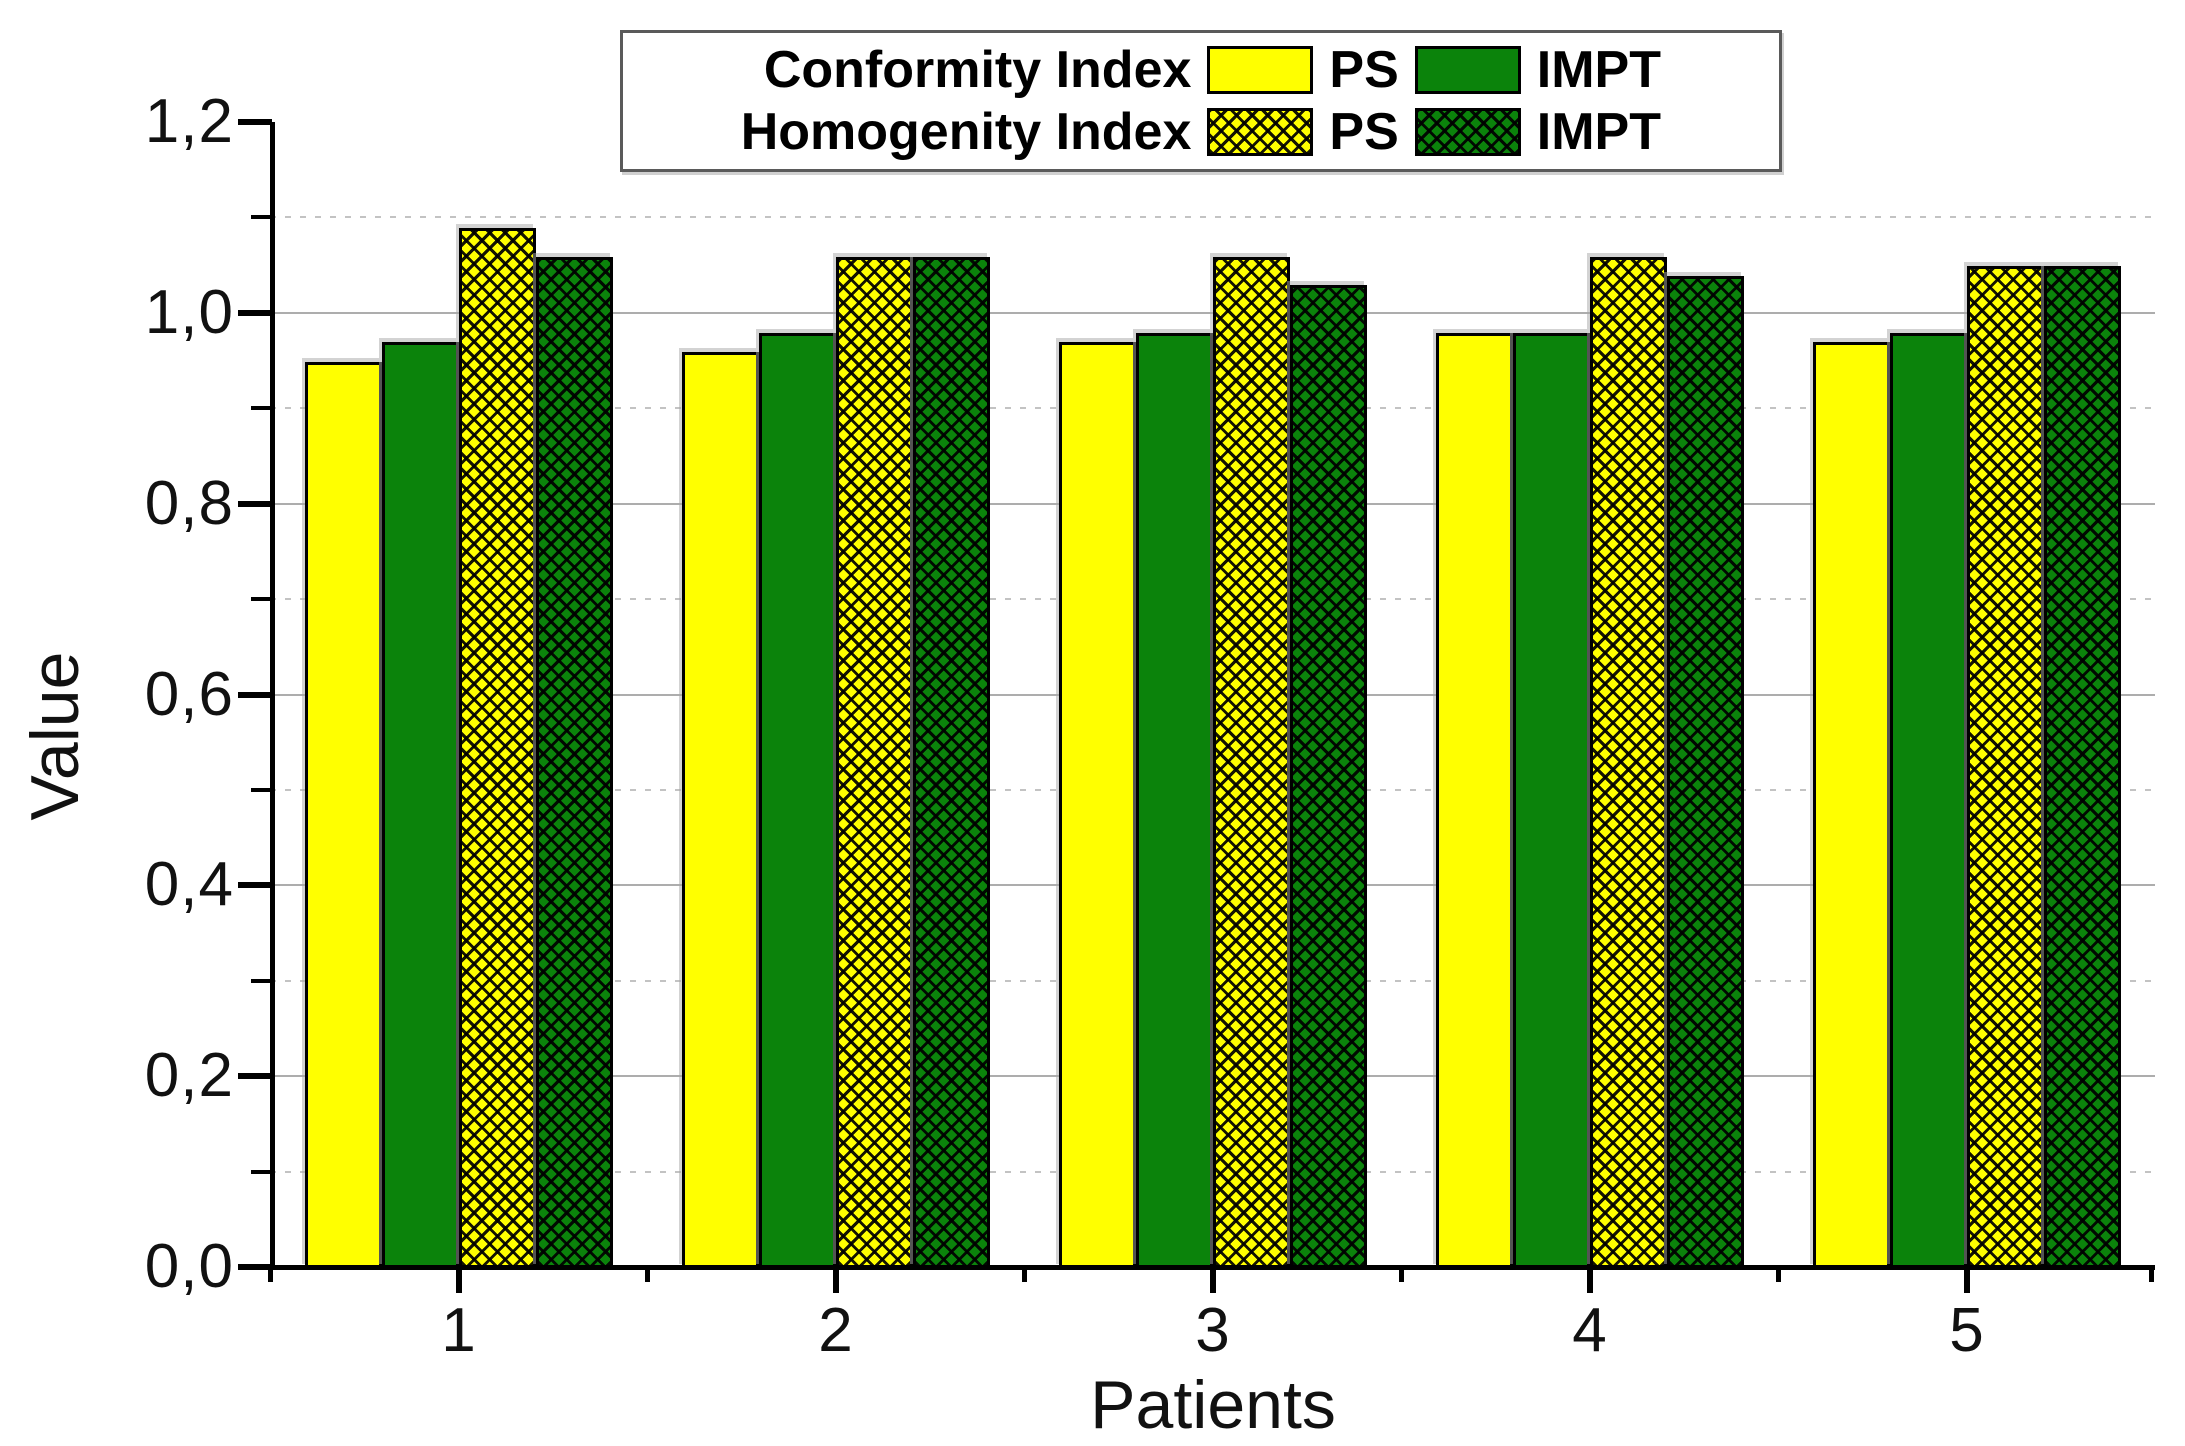  Describe the element at coordinates (1966, 1330) in the screenshot. I see `x-tick-label: 5` at that location.